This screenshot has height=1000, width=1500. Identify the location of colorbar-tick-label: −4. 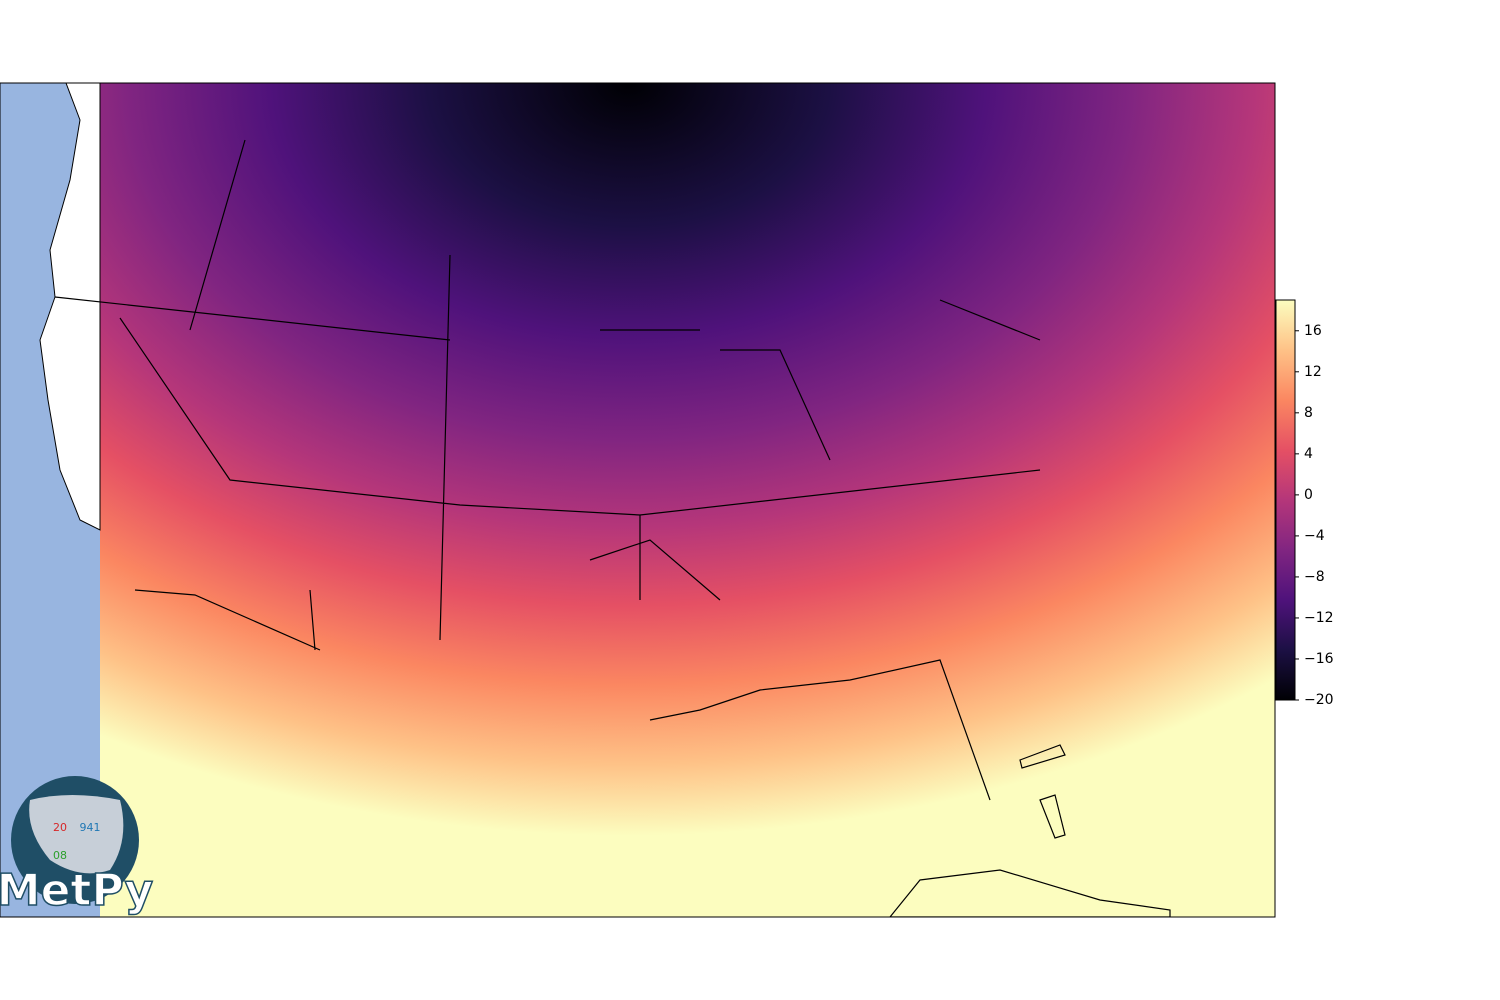
(1314, 536).